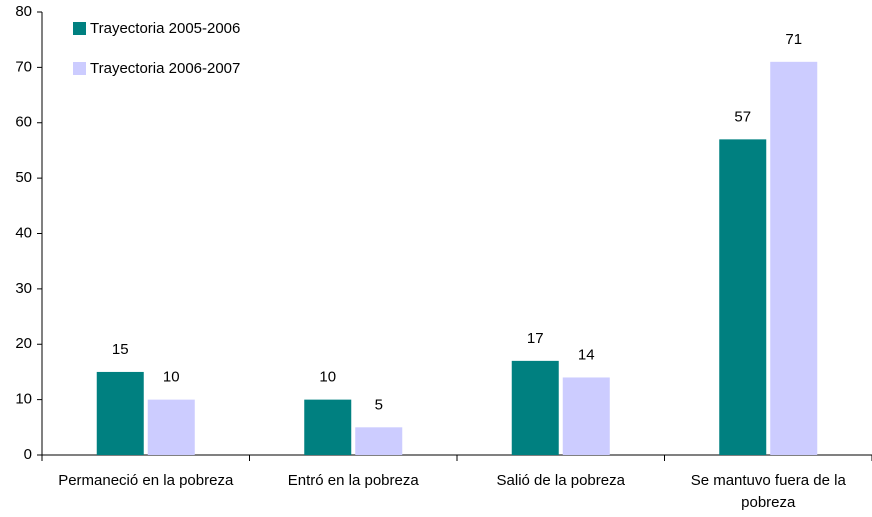 The width and height of the screenshot is (872, 517). I want to click on legend-label: Trayectoria 2006-2007, so click(165, 68).